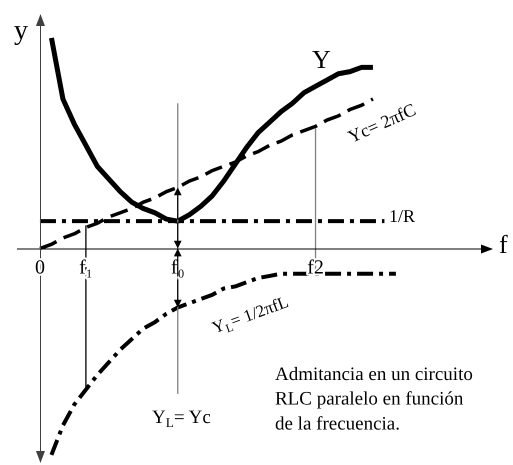 The height and width of the screenshot is (465, 513). I want to click on series-label: 1/R, so click(402, 216).